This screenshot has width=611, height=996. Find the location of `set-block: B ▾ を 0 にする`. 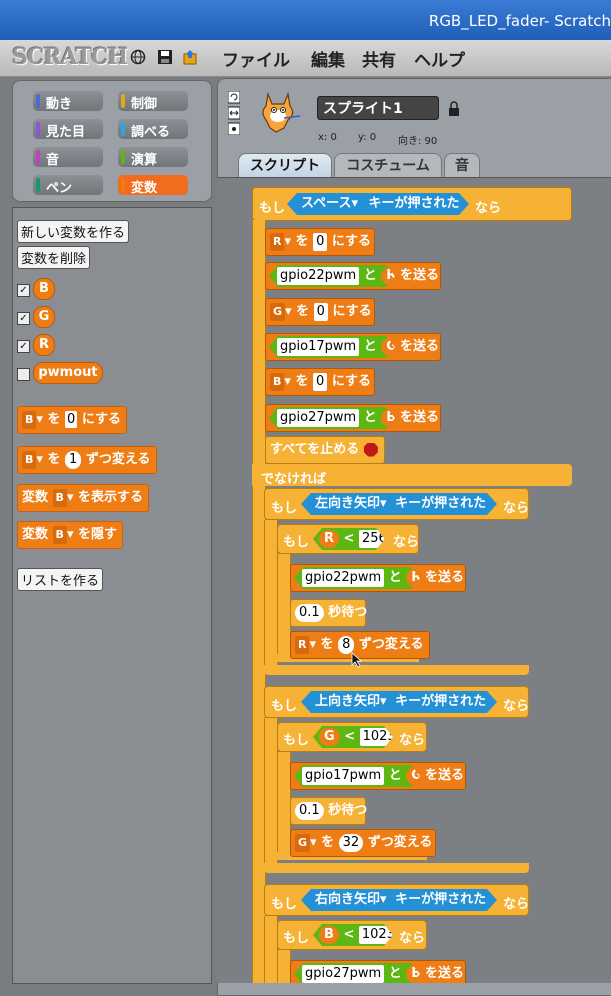

set-block: B ▾ を 0 にする is located at coordinates (320, 382).